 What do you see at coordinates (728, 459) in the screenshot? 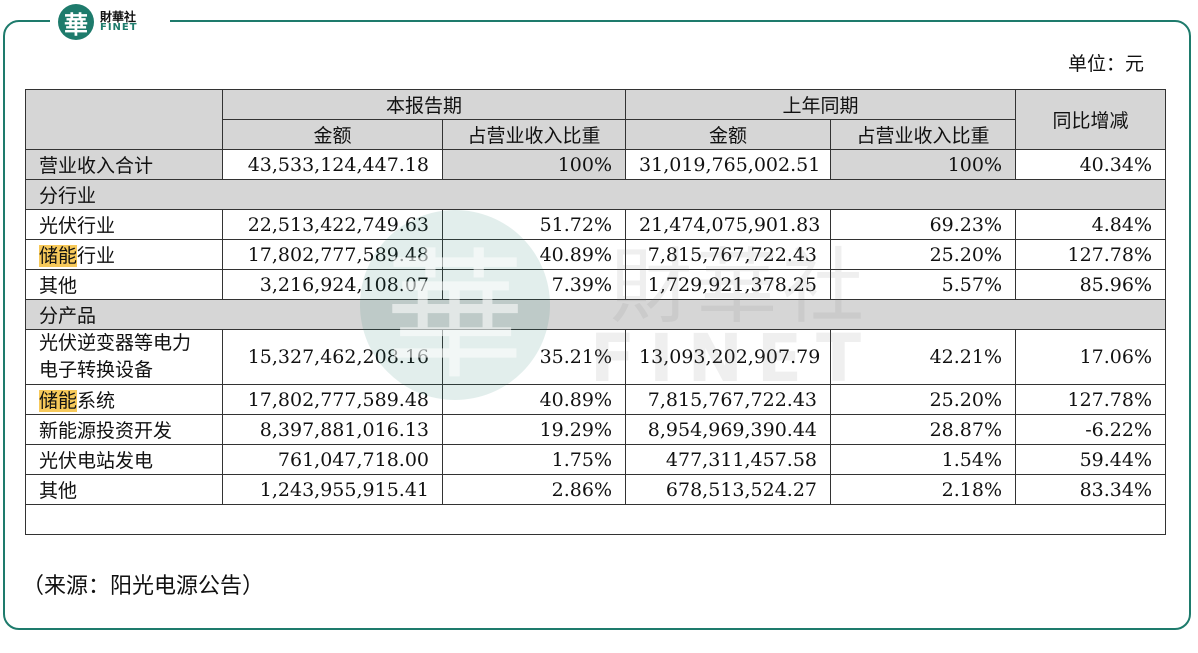
I see `cell-prior-amount: 477,311,457.58` at bounding box center [728, 459].